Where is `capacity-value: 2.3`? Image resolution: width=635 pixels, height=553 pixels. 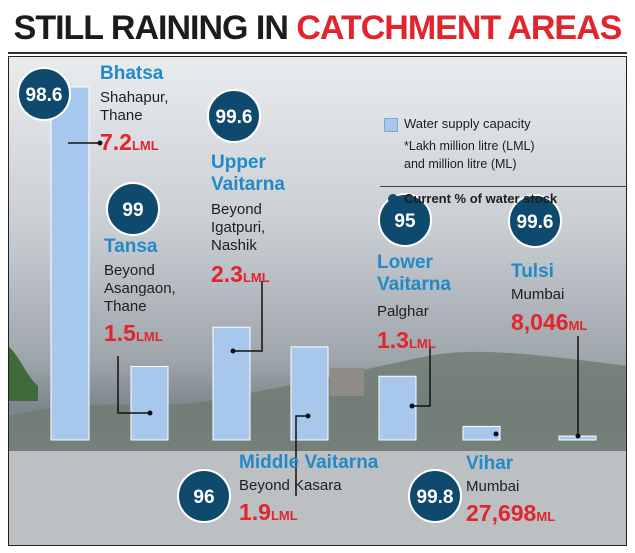
capacity-value: 2.3 is located at coordinates (227, 274).